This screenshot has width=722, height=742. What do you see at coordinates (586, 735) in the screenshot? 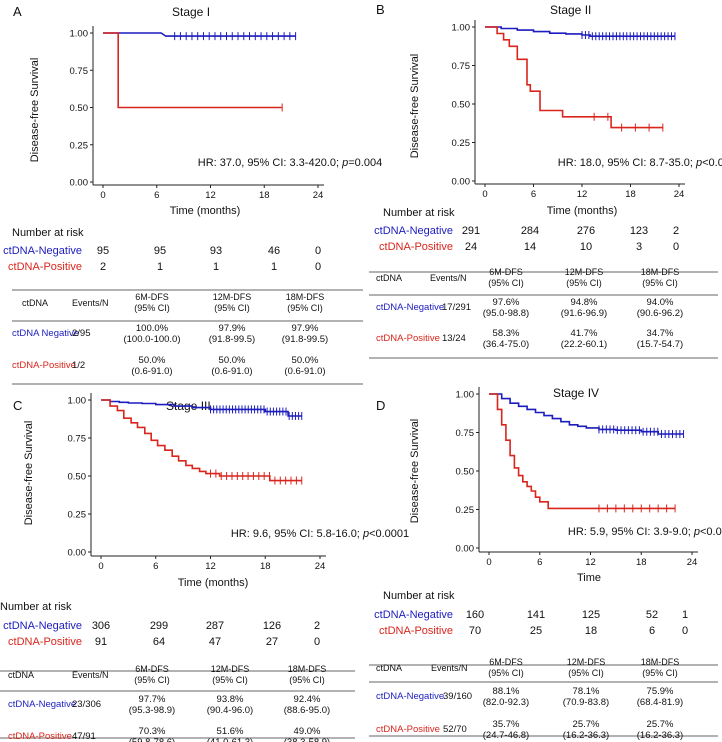
I see `table-dfs-ci: (16.2-36.3)` at bounding box center [586, 735].